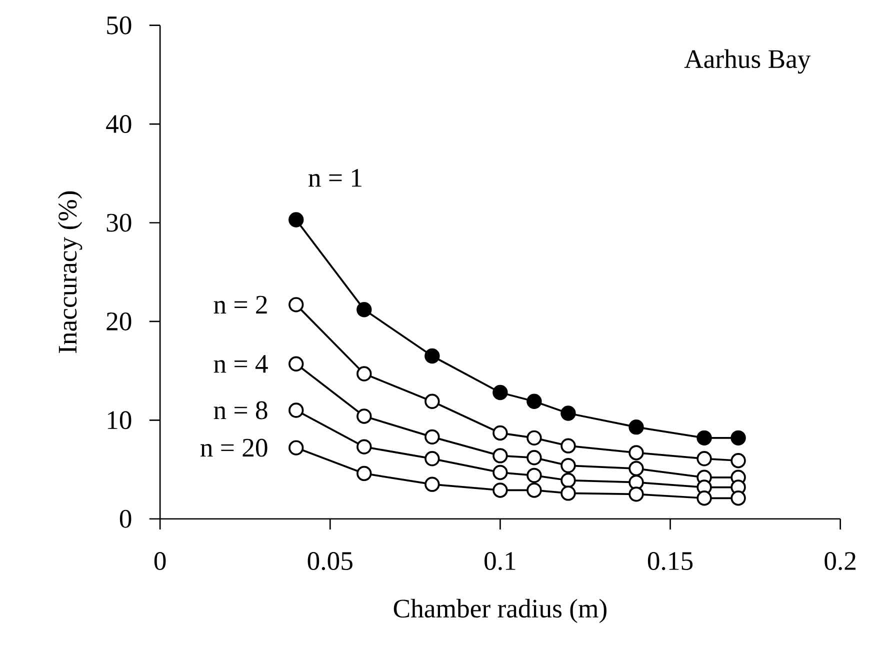  What do you see at coordinates (120, 420) in the screenshot?
I see `y-tick-label: 10` at bounding box center [120, 420].